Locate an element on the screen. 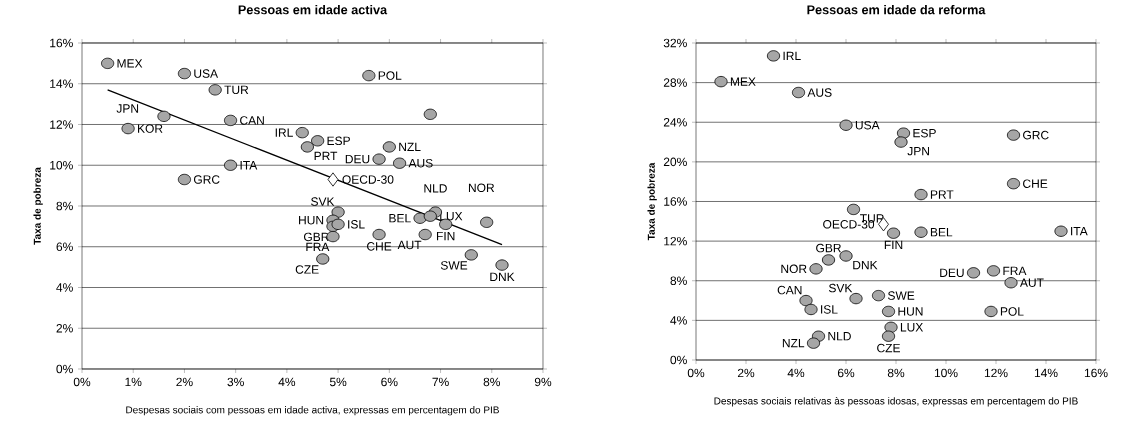 The width and height of the screenshot is (1127, 432). x-tick-label: 3% is located at coordinates (235, 382).